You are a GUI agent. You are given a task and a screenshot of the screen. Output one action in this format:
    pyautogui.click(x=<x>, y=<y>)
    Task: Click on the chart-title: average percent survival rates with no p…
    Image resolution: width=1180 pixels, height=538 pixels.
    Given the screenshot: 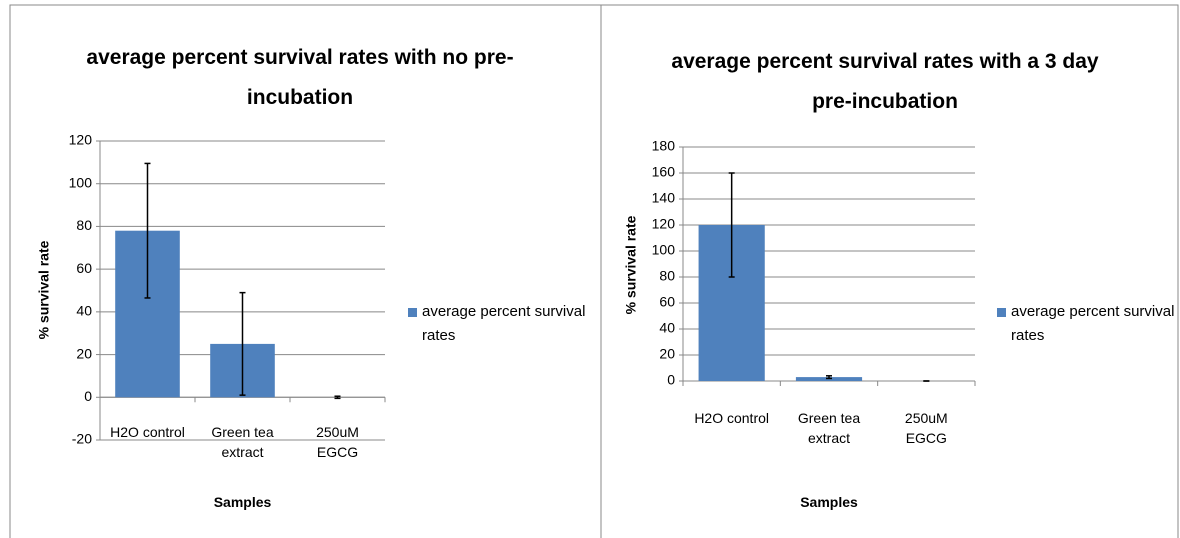 What is the action you would take?
    pyautogui.click(x=300, y=77)
    